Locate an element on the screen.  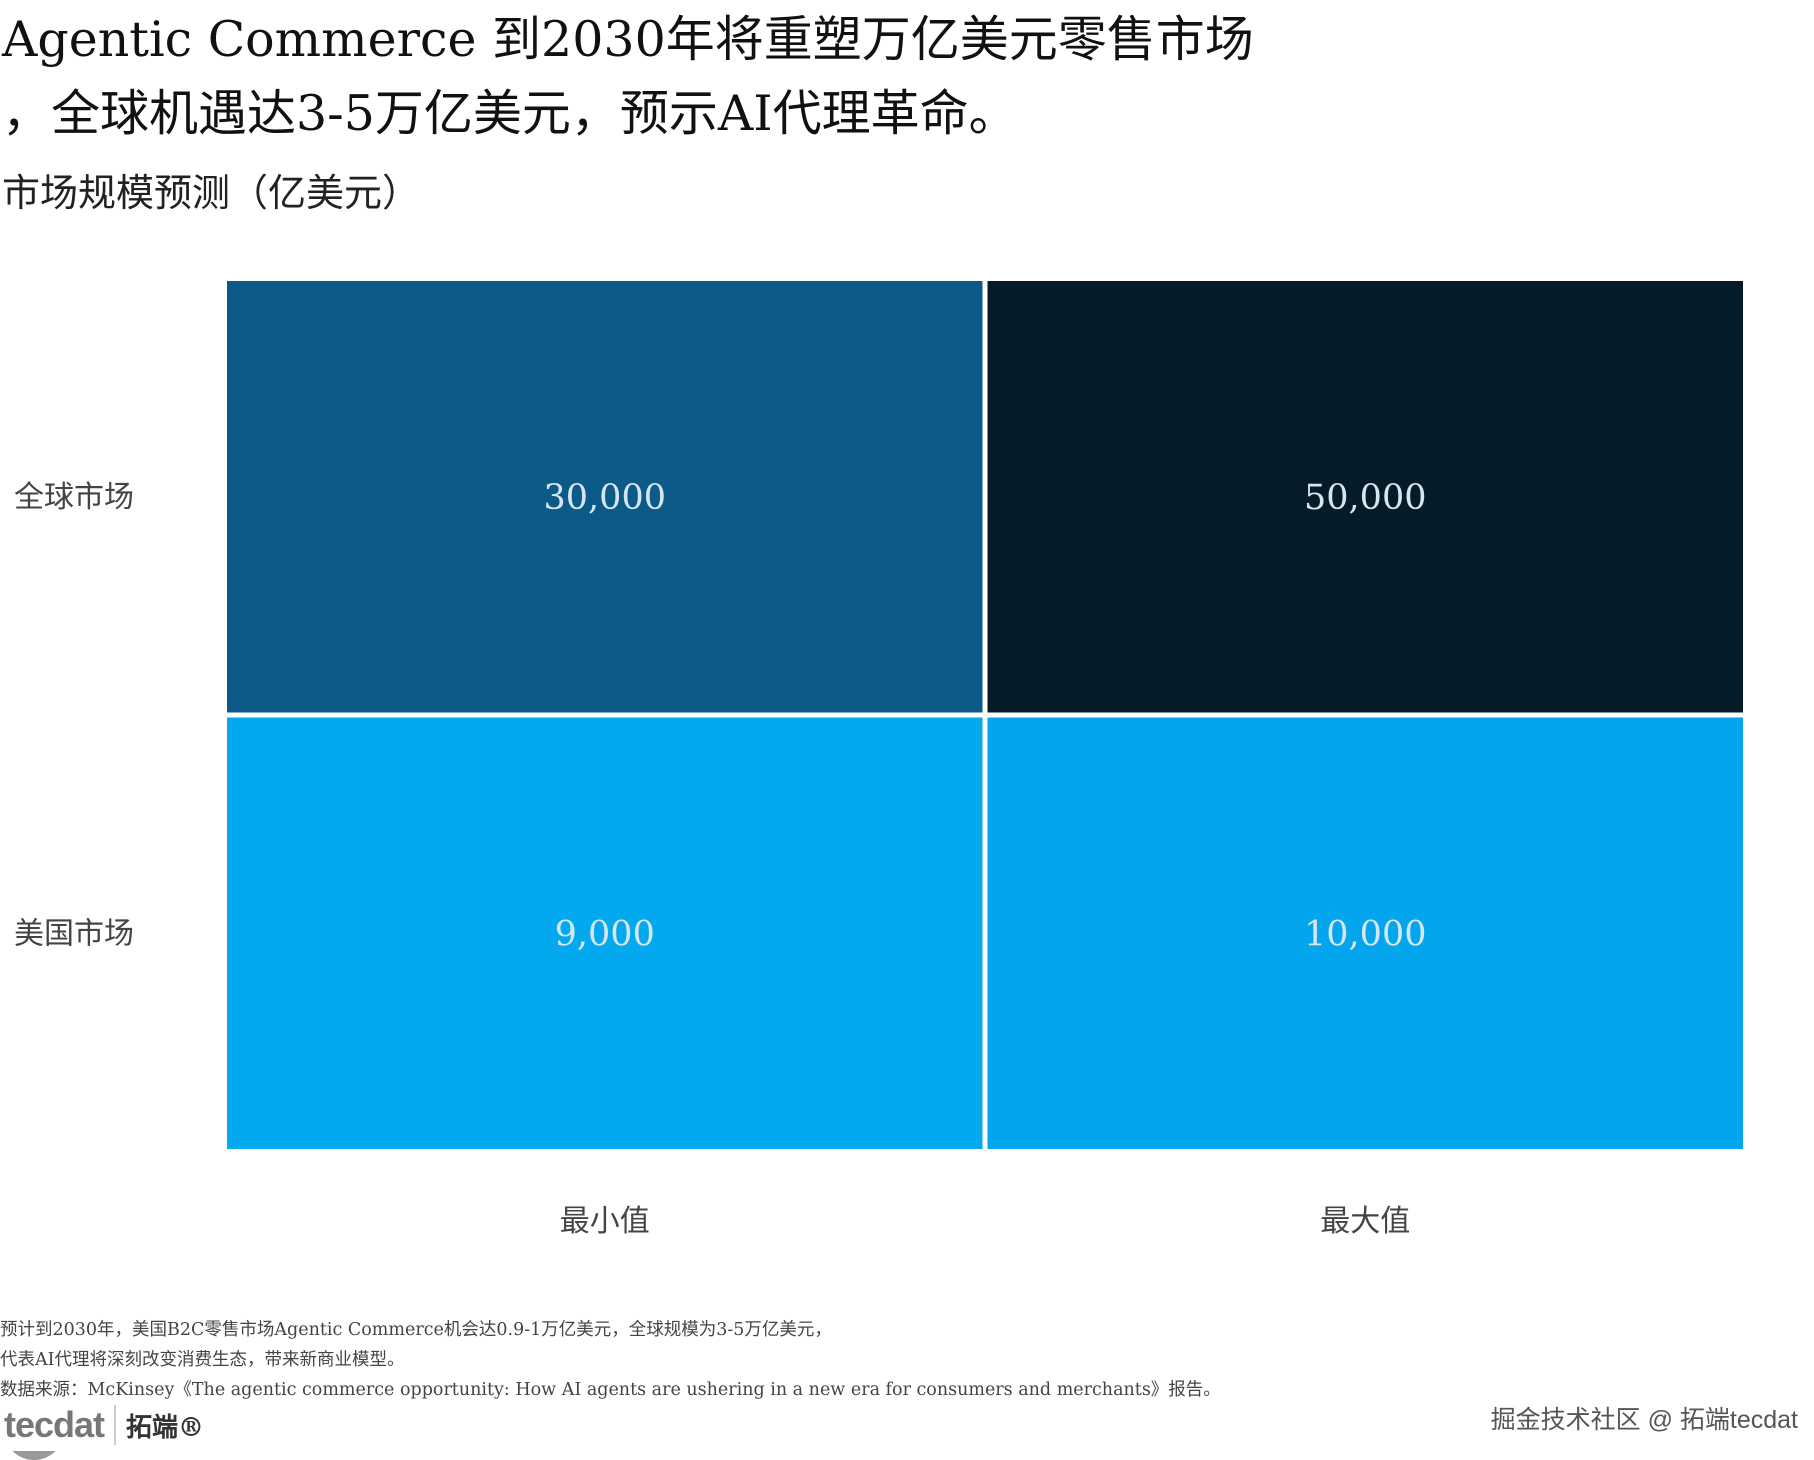
row-label: 全球市场 is located at coordinates (74, 497).